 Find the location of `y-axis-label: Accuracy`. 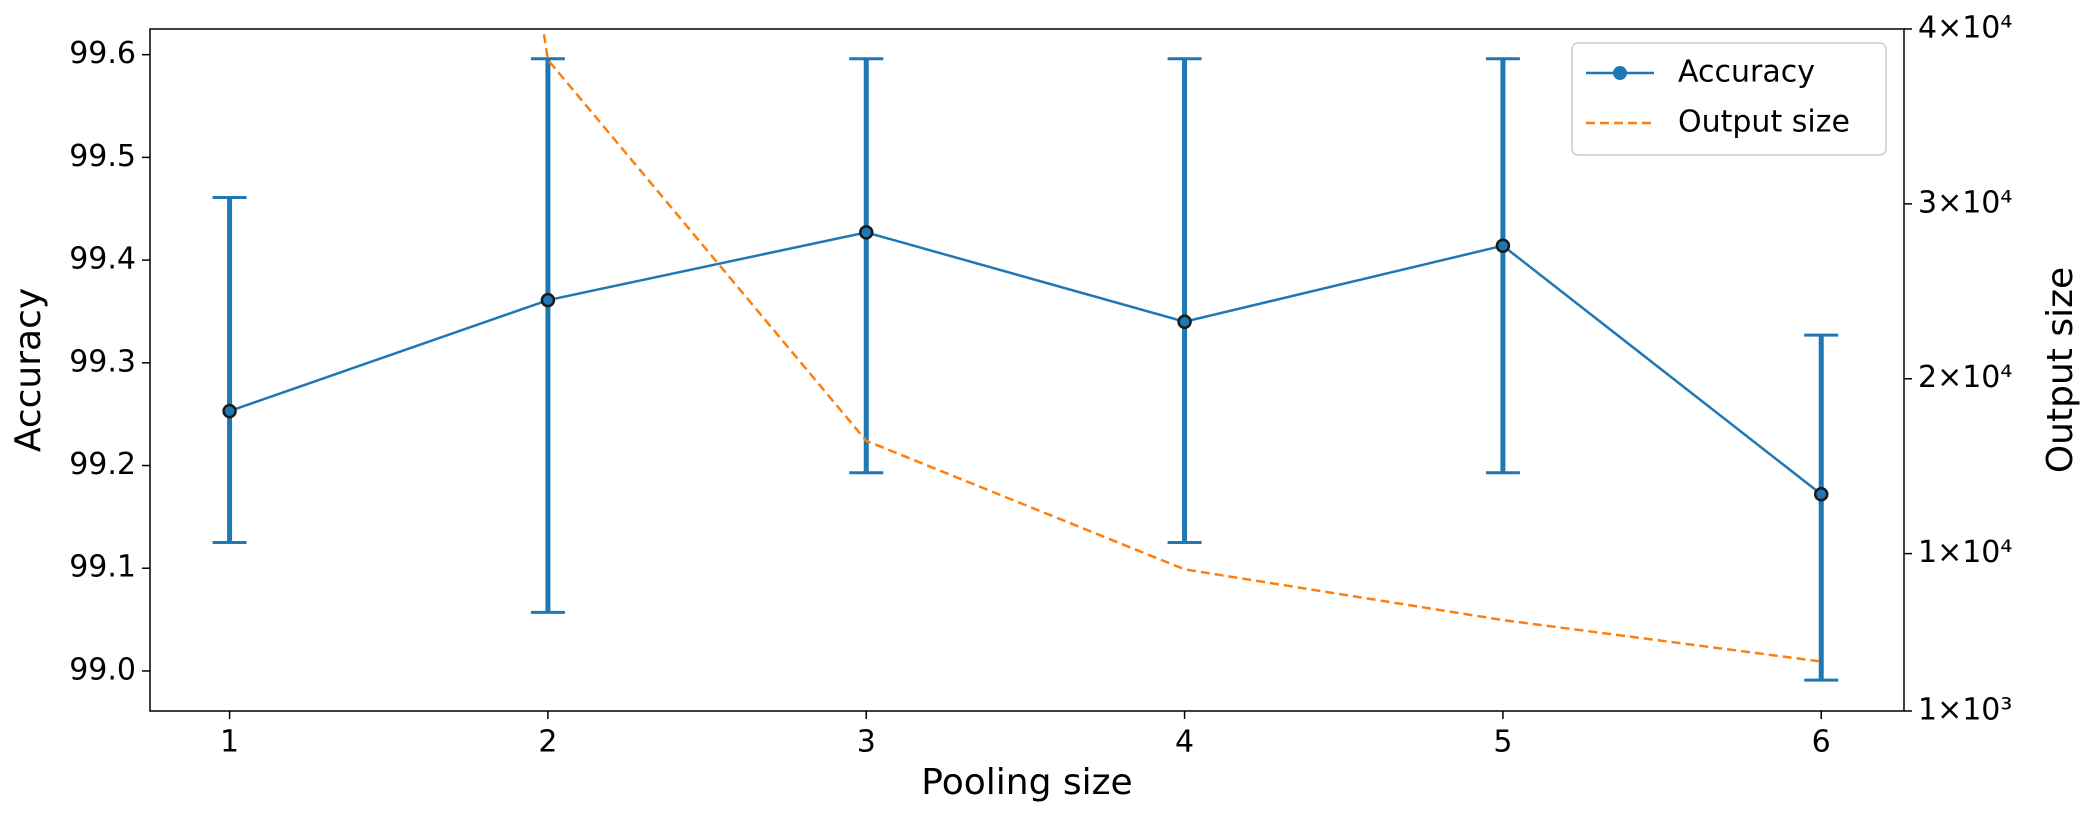

y-axis-label: Accuracy is located at coordinates (28, 370).